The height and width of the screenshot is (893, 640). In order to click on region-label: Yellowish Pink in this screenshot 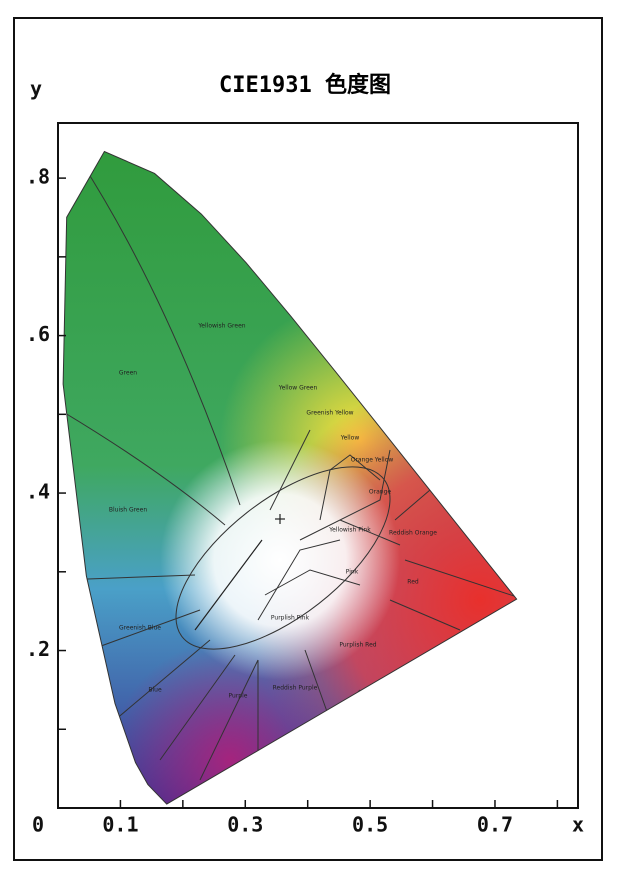, I will do `click(349, 530)`.